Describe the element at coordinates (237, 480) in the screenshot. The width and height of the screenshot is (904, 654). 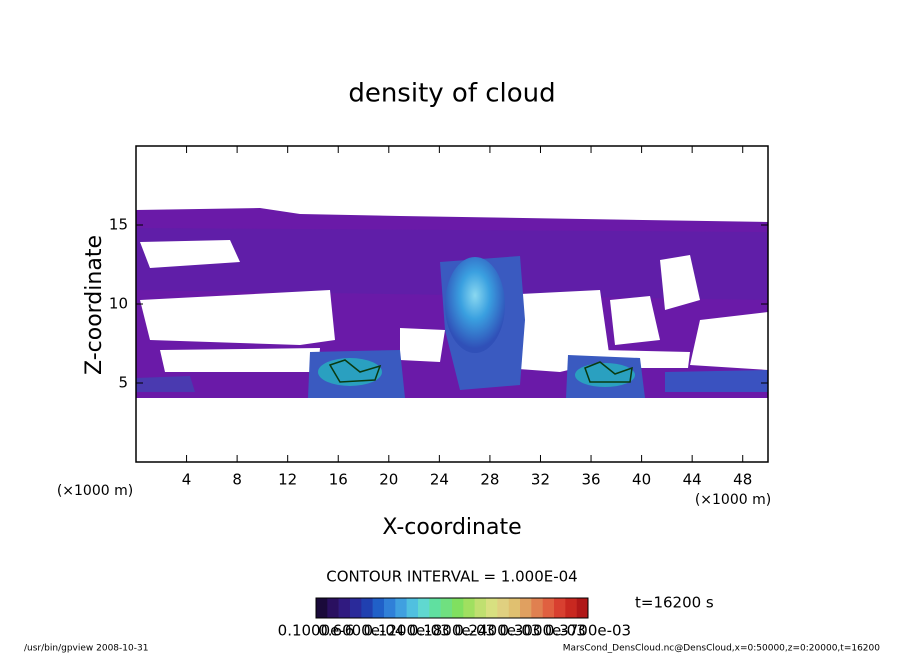
I see `x-tick-label: 8` at that location.